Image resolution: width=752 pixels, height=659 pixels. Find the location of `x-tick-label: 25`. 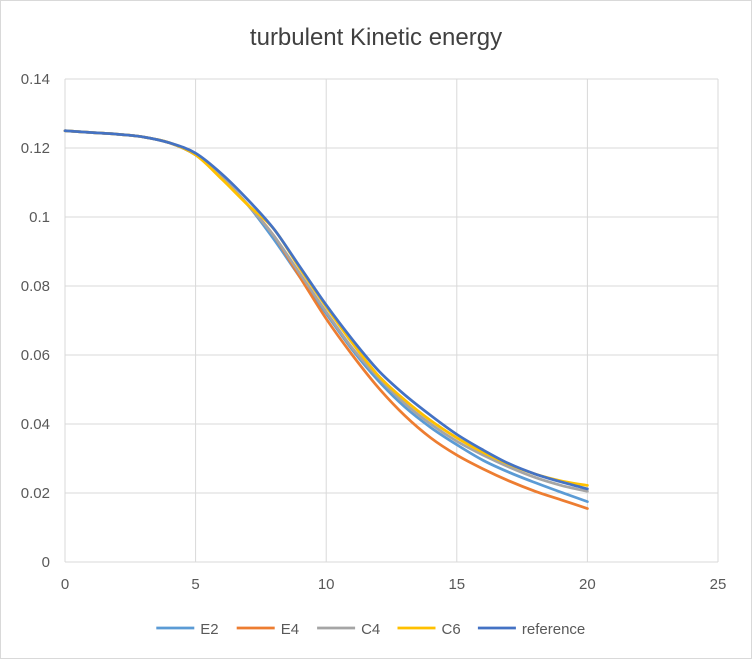

x-tick-label: 25 is located at coordinates (718, 584).